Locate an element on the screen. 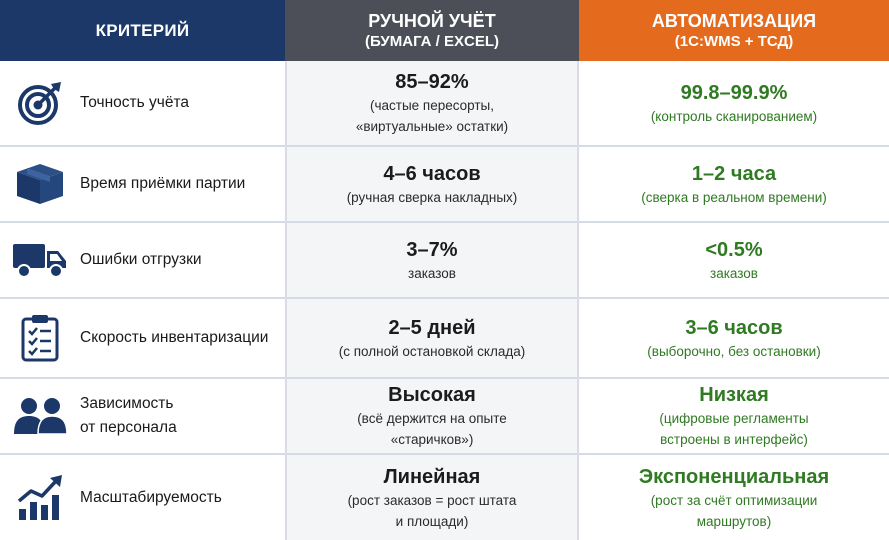 Image resolution: width=889 pixels, height=540 pixels. auto-value: 3–6 часов is located at coordinates (734, 327).